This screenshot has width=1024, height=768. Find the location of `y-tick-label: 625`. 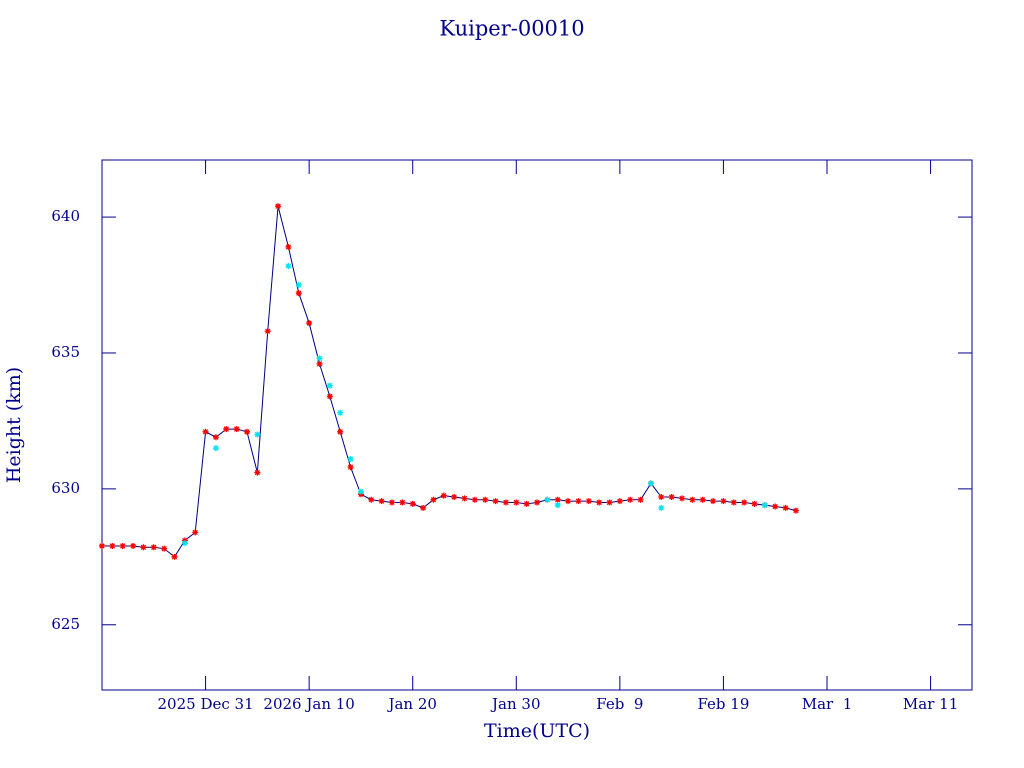

y-tick-label: 625 is located at coordinates (65, 624).